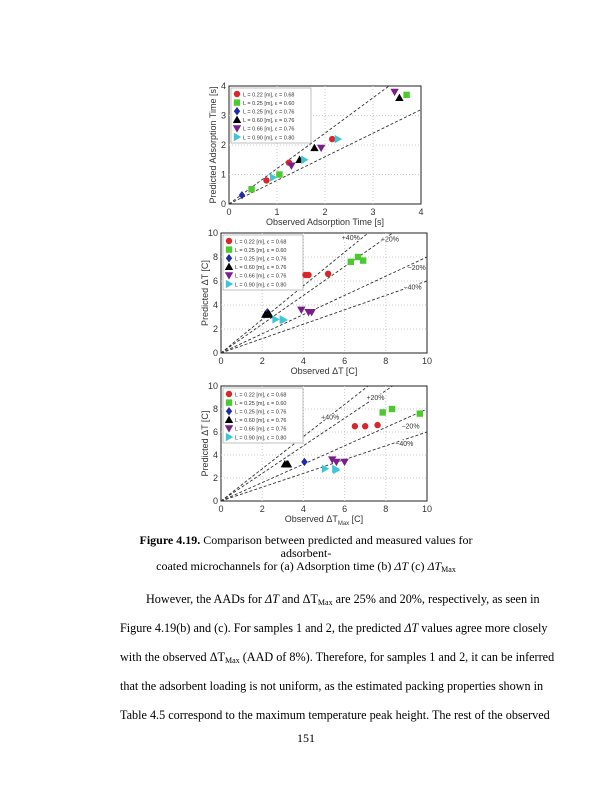 This screenshot has width=612, height=792. What do you see at coordinates (205, 293) in the screenshot?
I see `y-axis-label: Predicted ΔT [C]` at bounding box center [205, 293].